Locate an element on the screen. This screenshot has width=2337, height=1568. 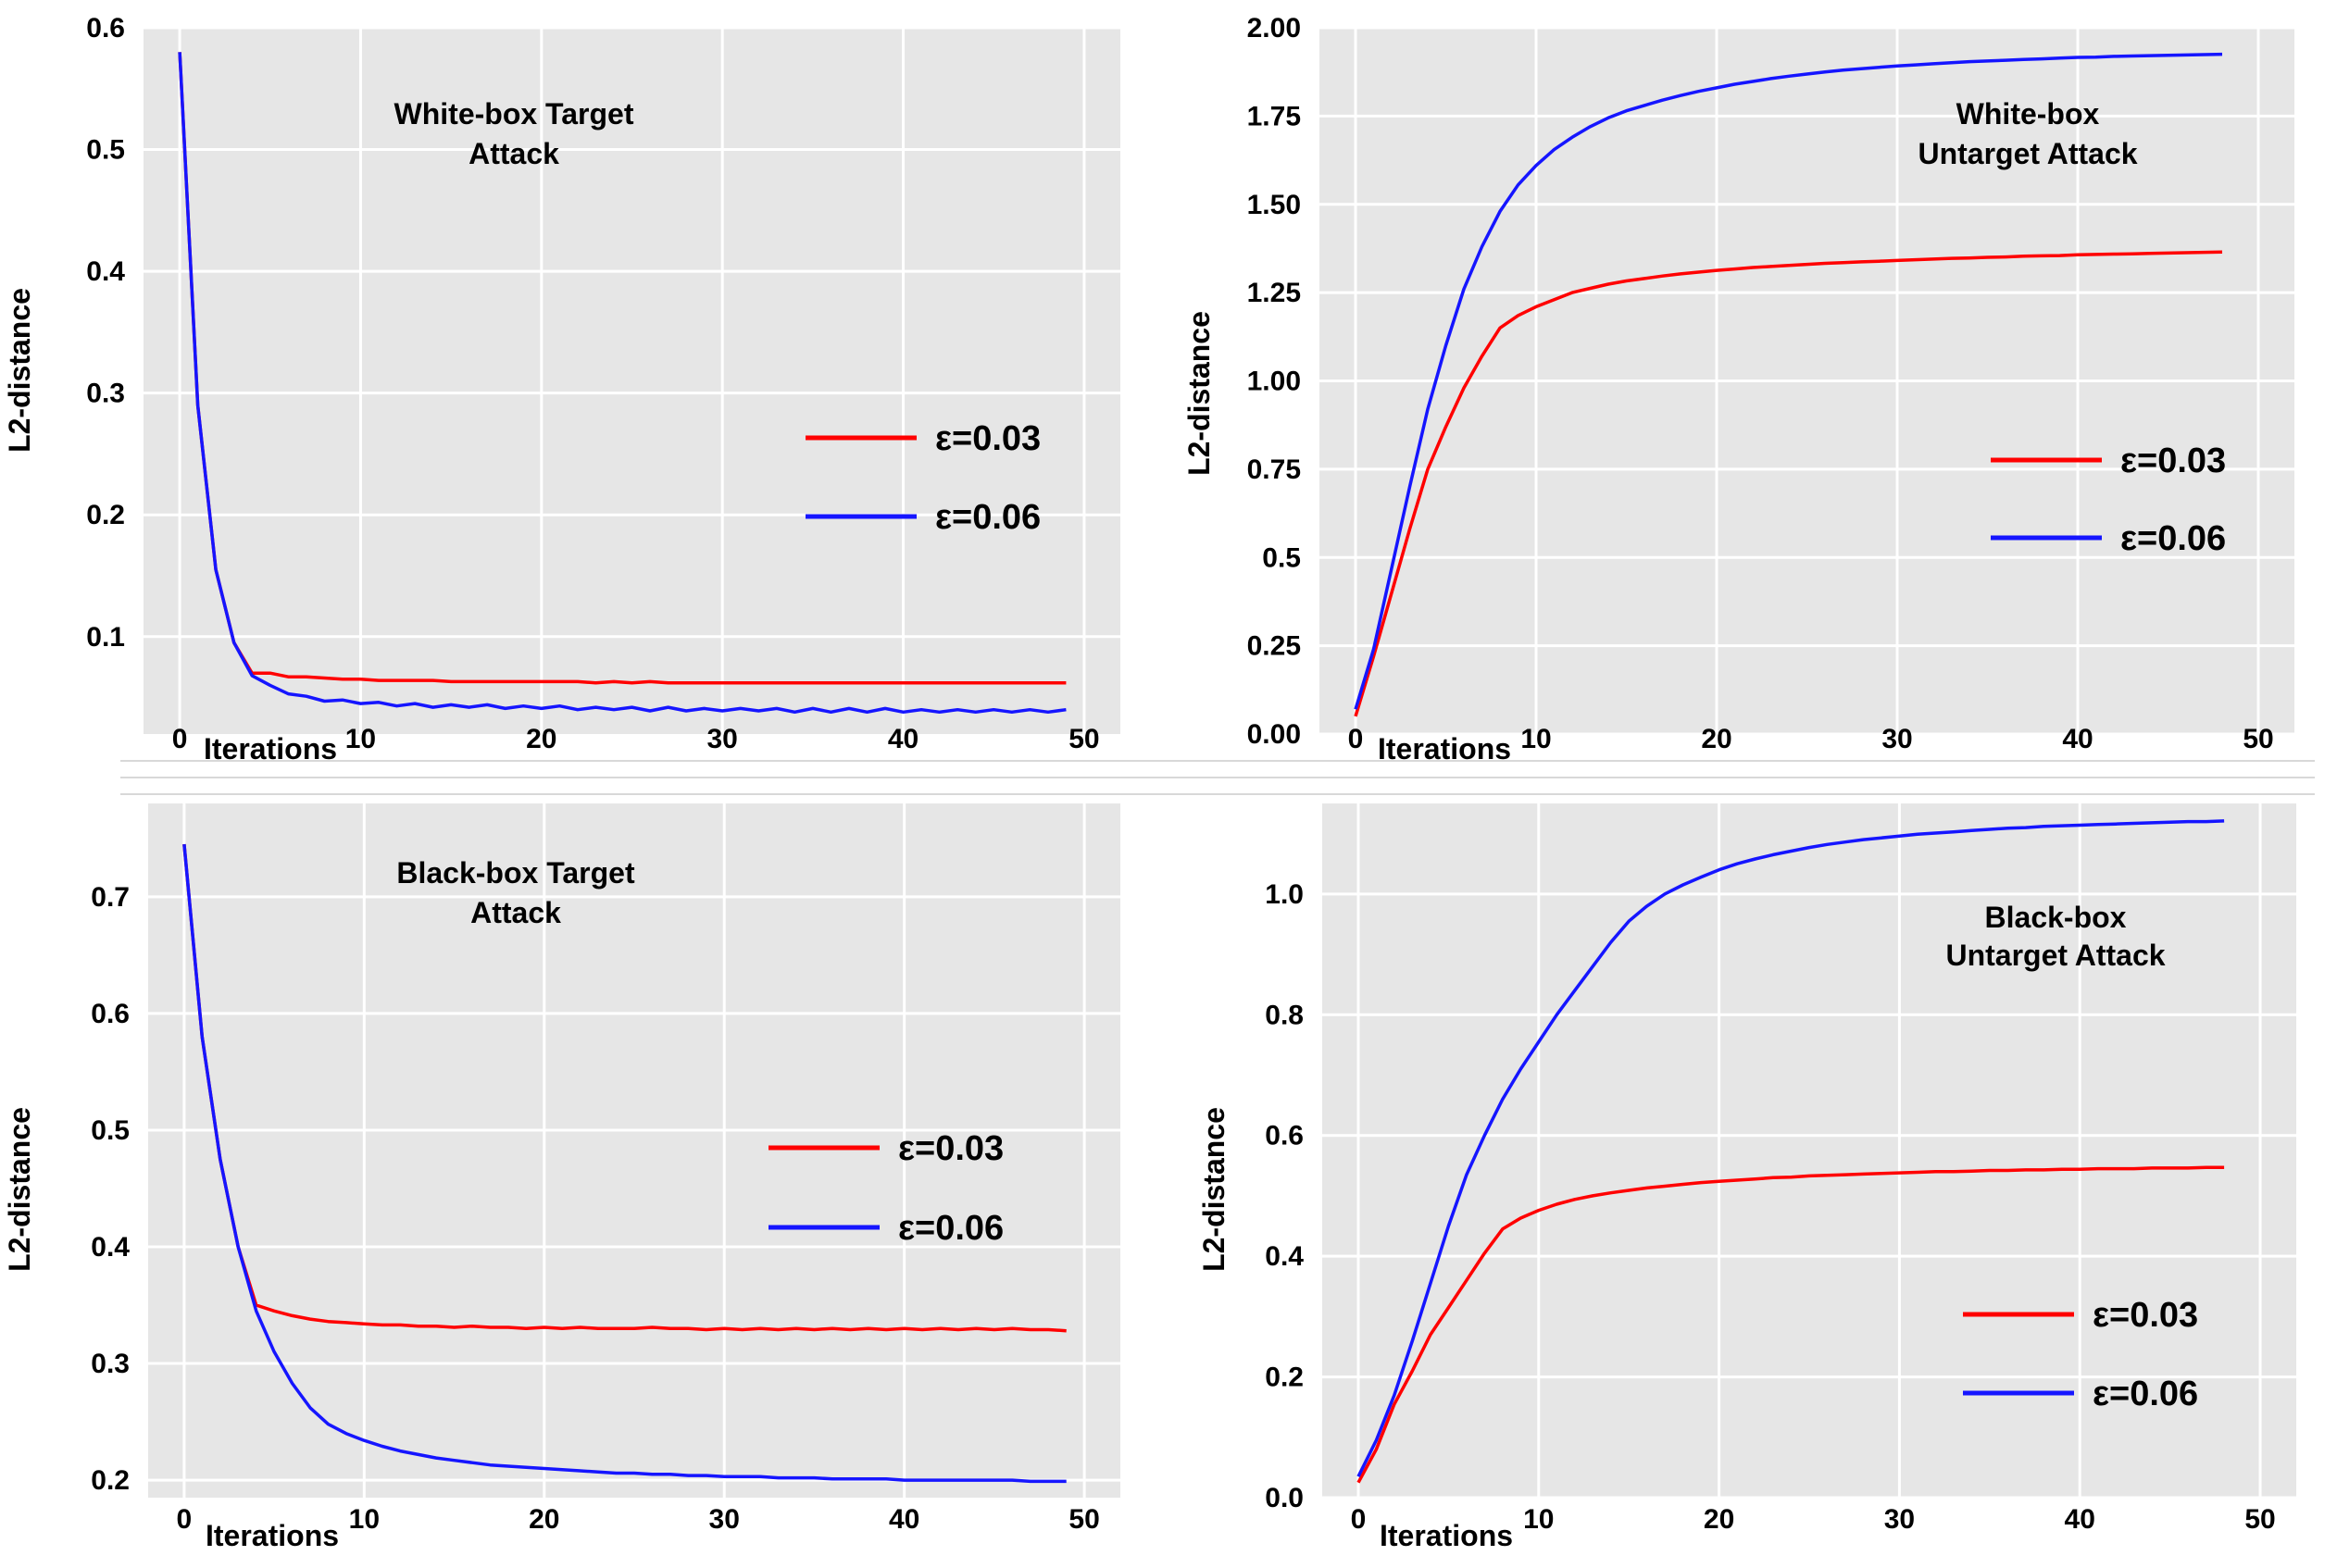
chart-title-line: White-box Target is located at coordinates (514, 114).